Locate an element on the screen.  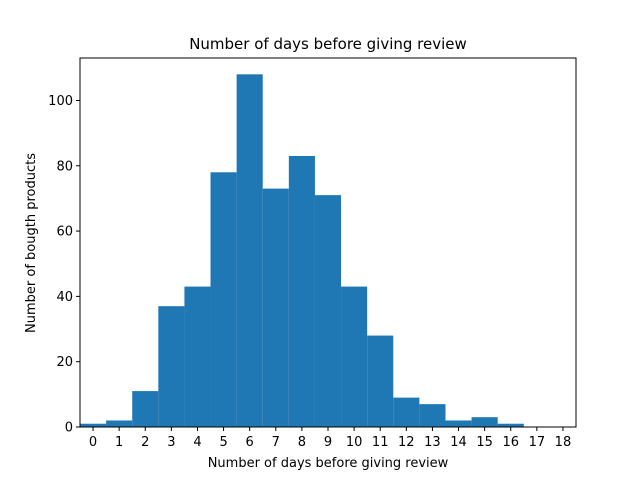
chart-title: Number of days before giving review is located at coordinates (328, 44).